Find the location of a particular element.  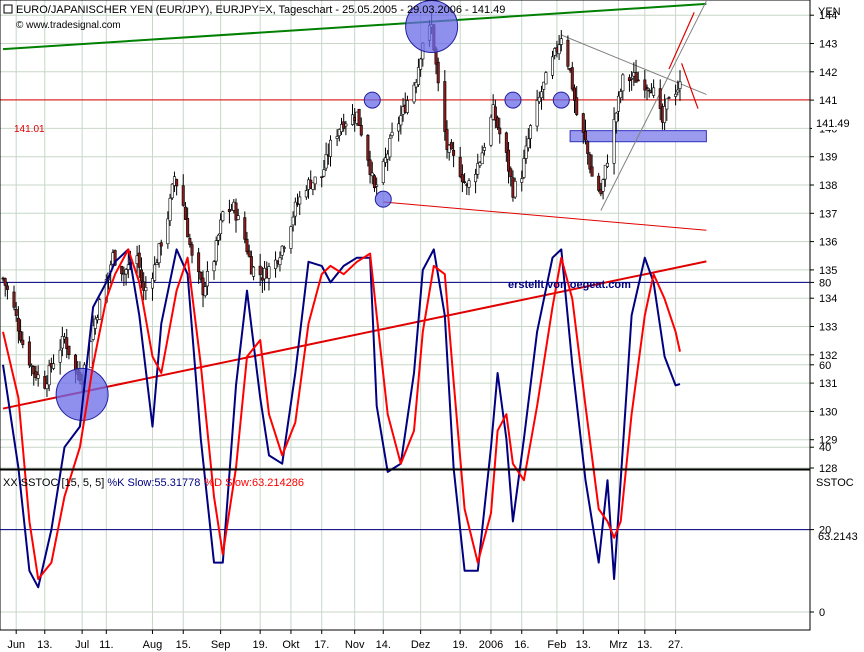

price-tick-label: 137 is located at coordinates (828, 214).